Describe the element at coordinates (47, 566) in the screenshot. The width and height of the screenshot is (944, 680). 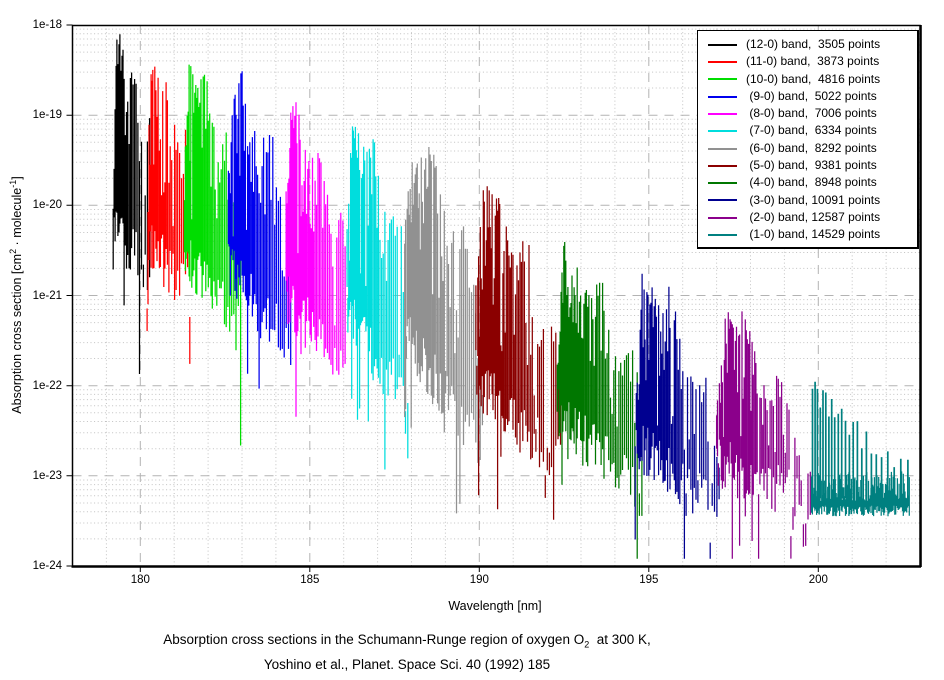
I see `y-tick-label: 1e-24` at that location.